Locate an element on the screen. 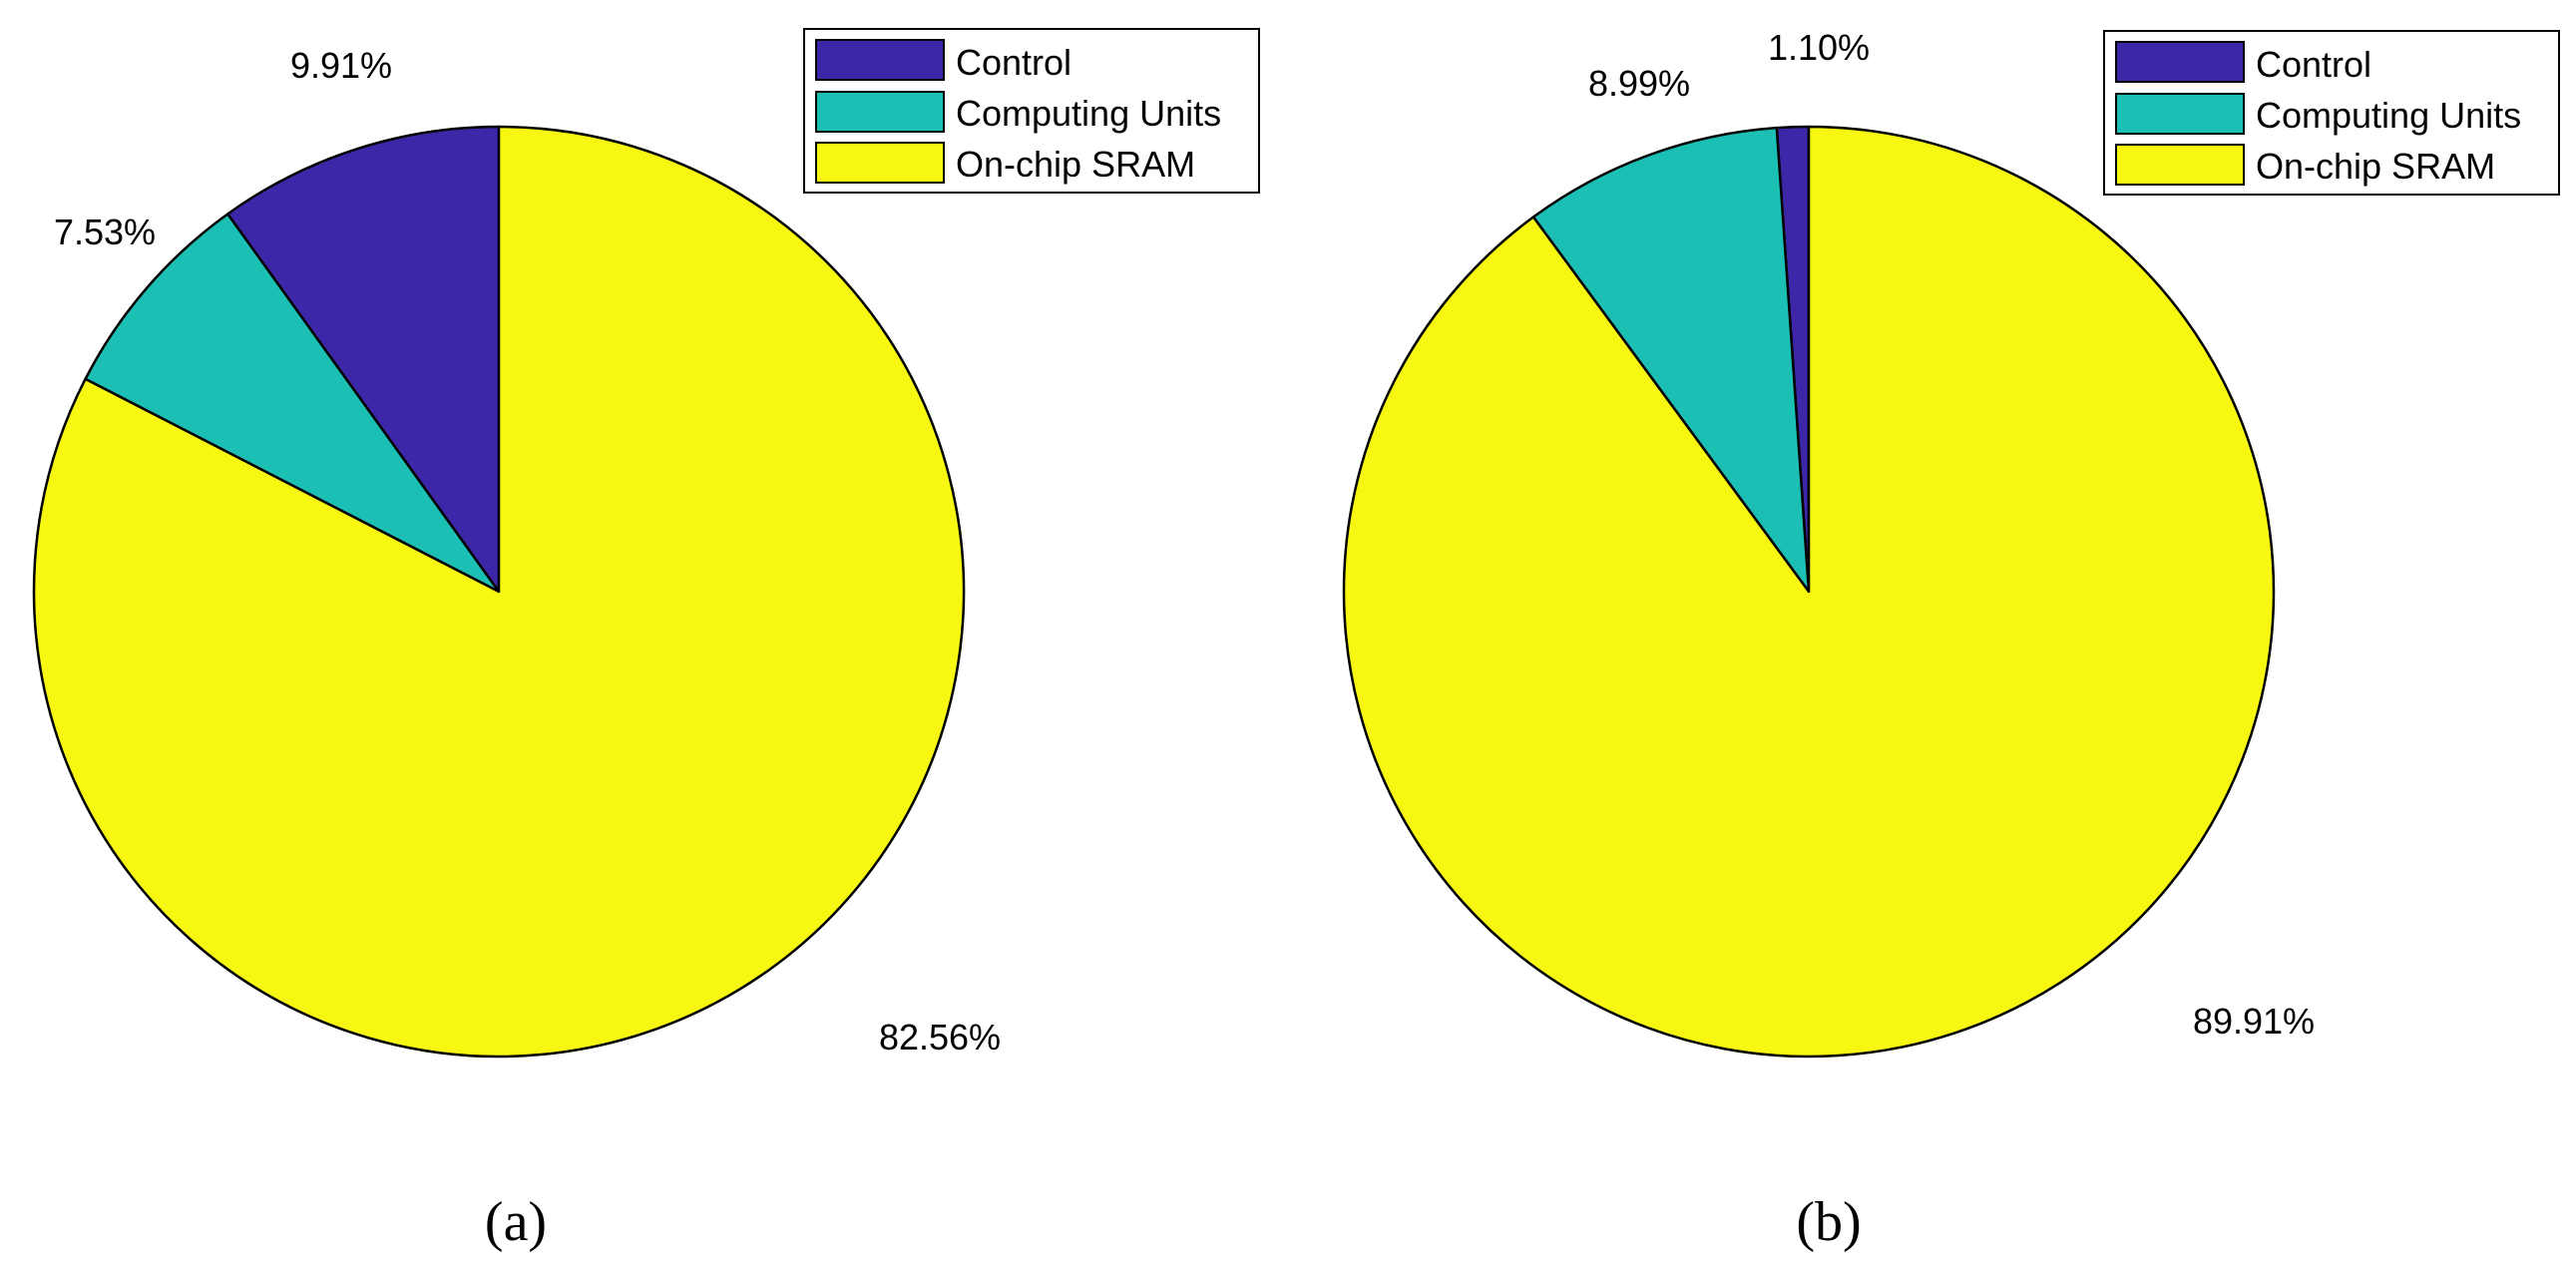 This screenshot has height=1274, width=2576. legend-entry-on-chip-sram-a: On-chip SRAM is located at coordinates (1005, 163).